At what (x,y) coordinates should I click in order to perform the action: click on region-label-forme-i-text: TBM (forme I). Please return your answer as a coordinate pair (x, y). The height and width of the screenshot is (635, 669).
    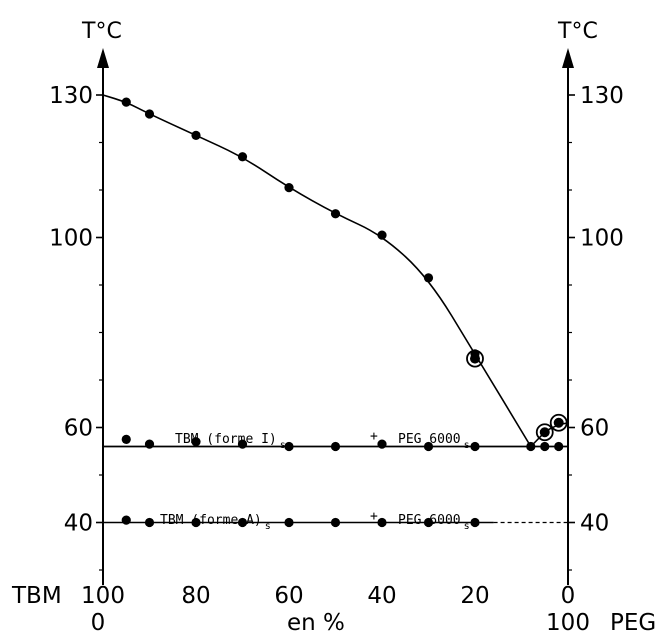
    Looking at the image, I should click on (226, 439).